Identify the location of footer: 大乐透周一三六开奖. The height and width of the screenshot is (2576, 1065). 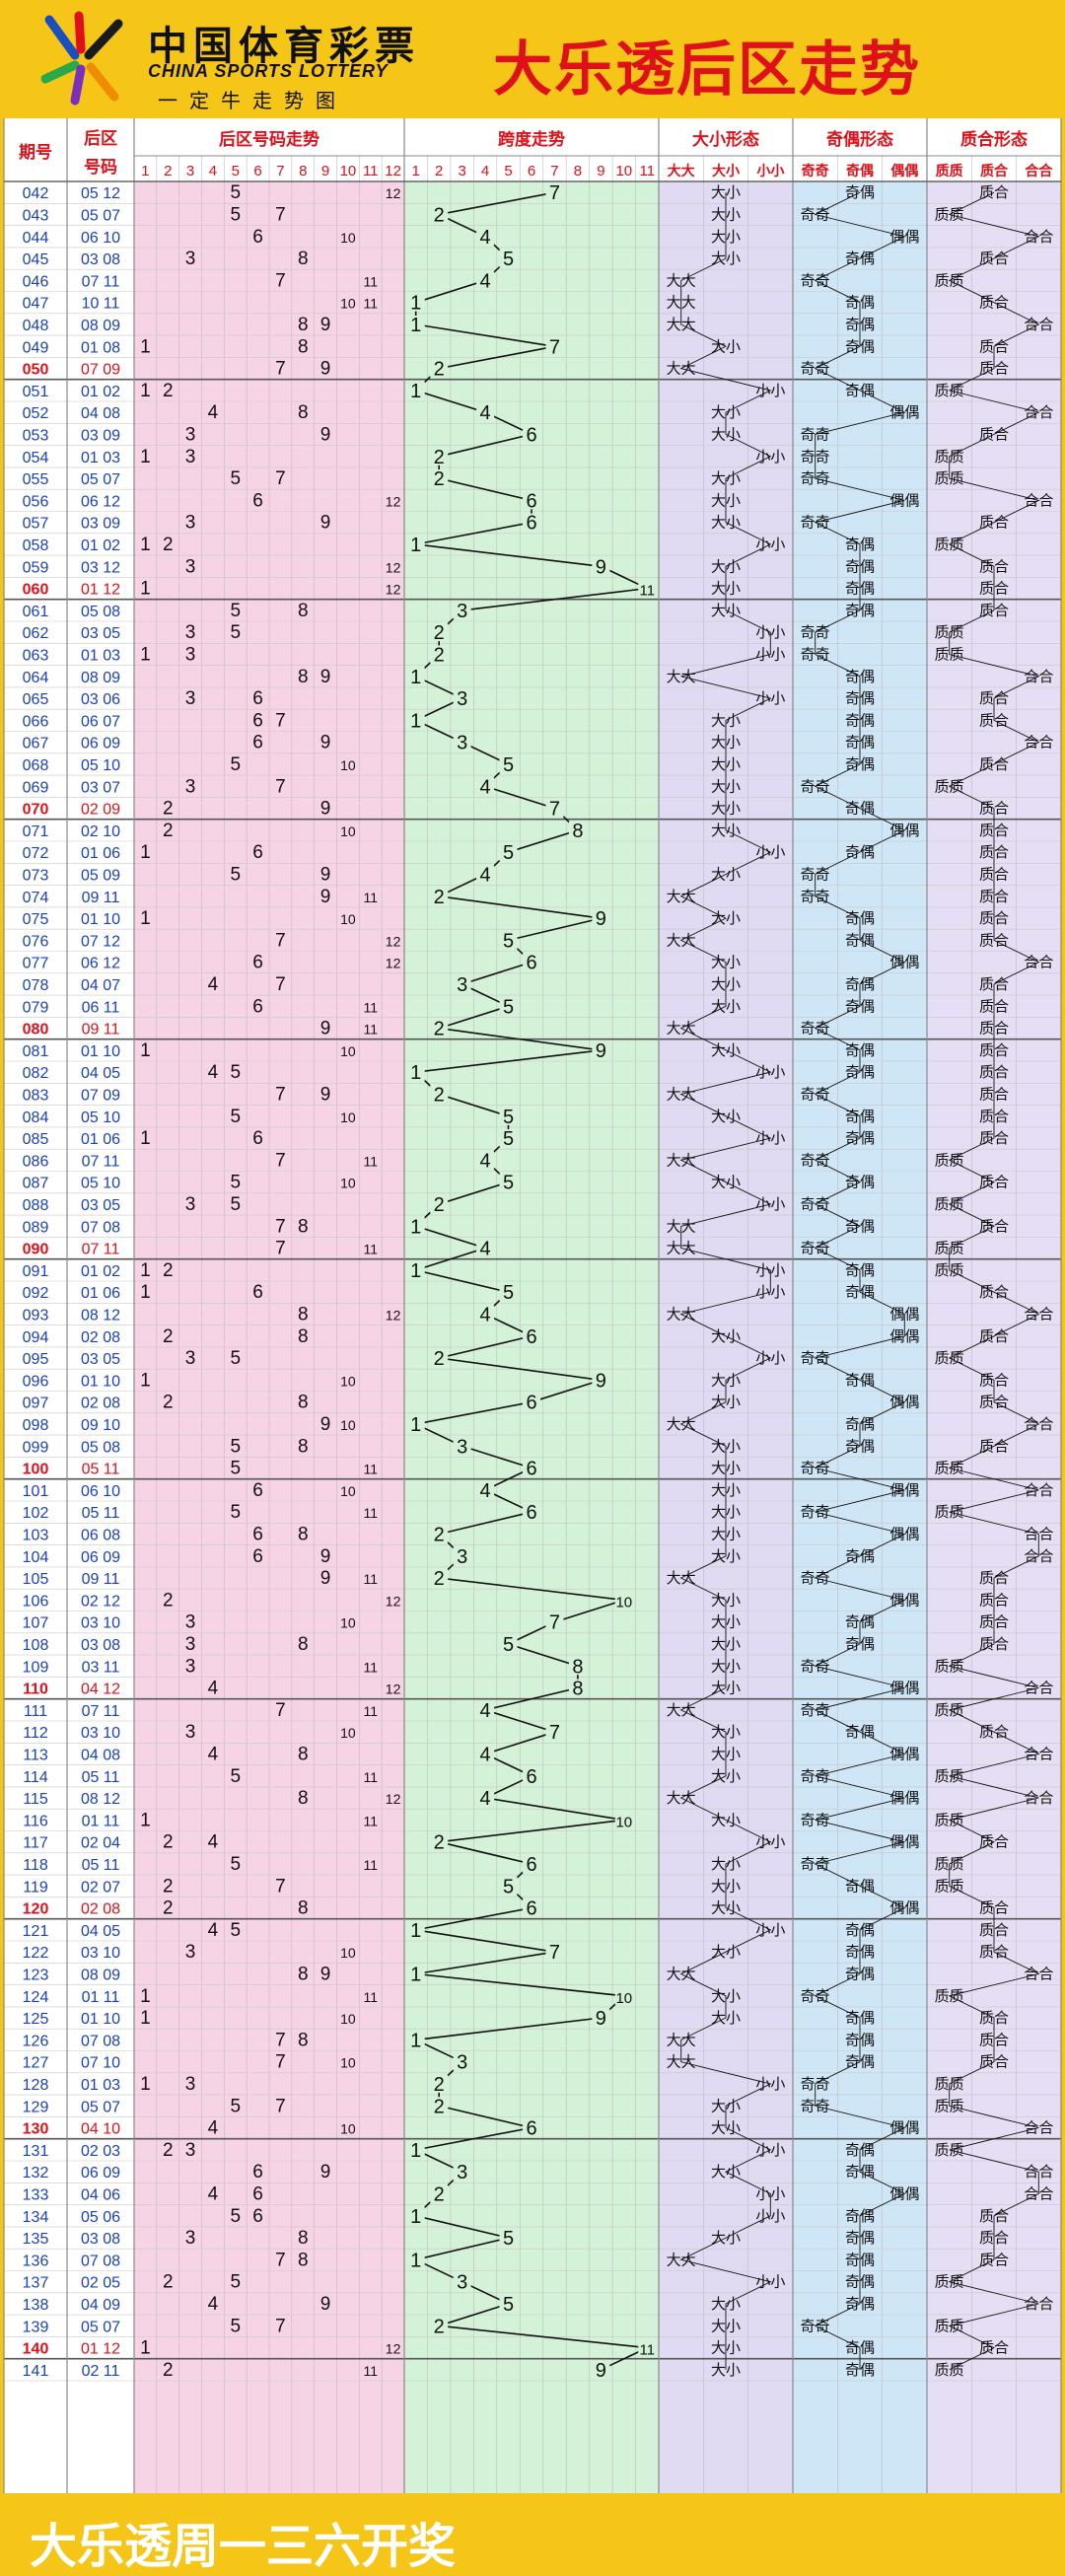
(532, 2533).